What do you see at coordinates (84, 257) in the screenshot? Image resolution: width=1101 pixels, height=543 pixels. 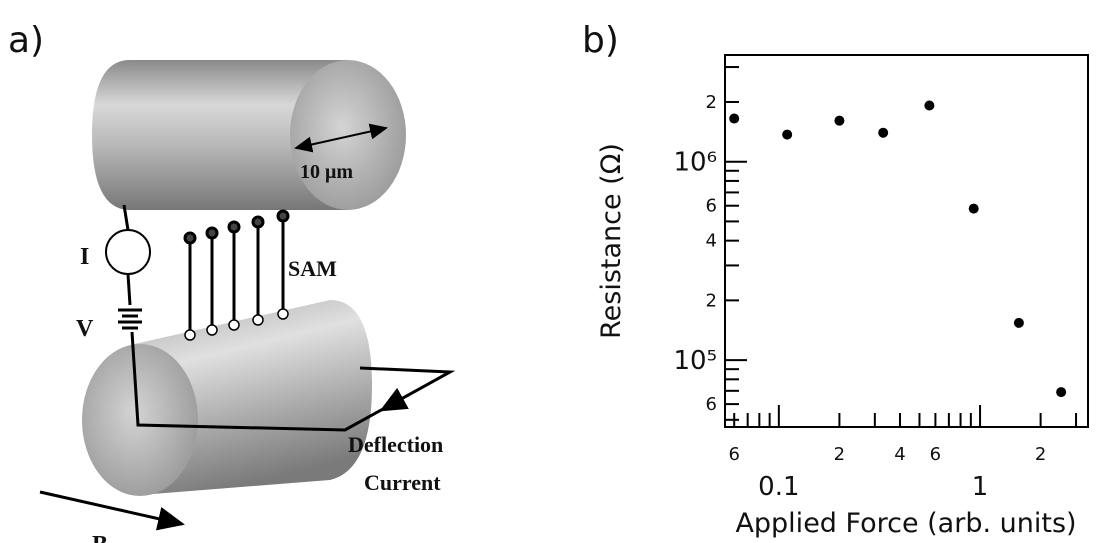 I see `current-label: I` at bounding box center [84, 257].